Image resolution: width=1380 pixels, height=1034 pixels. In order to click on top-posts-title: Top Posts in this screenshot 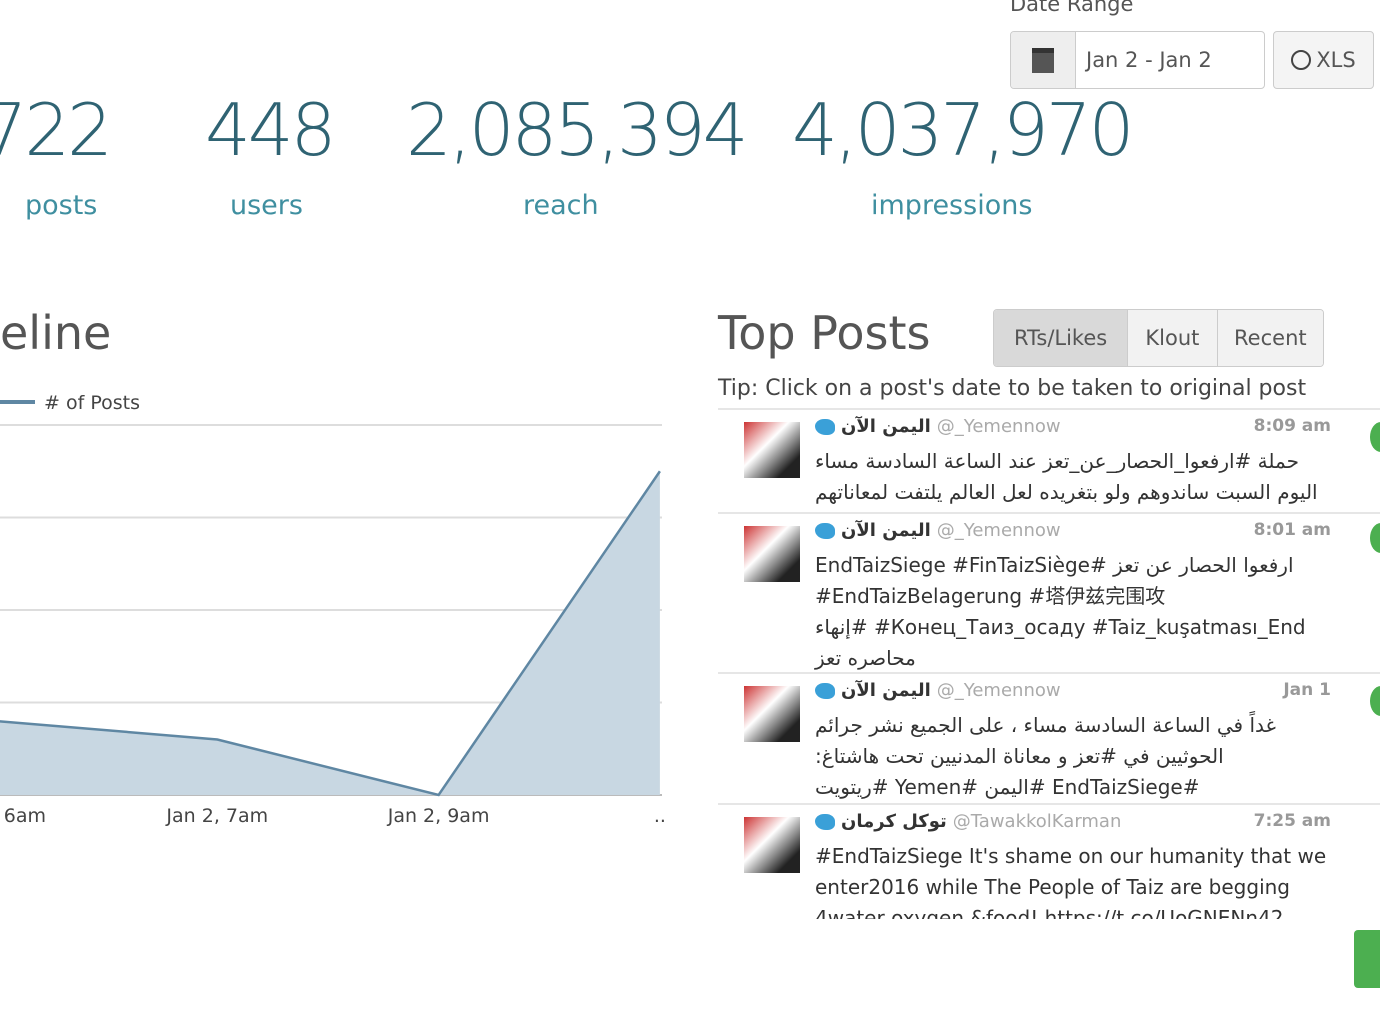, I will do `click(824, 333)`.